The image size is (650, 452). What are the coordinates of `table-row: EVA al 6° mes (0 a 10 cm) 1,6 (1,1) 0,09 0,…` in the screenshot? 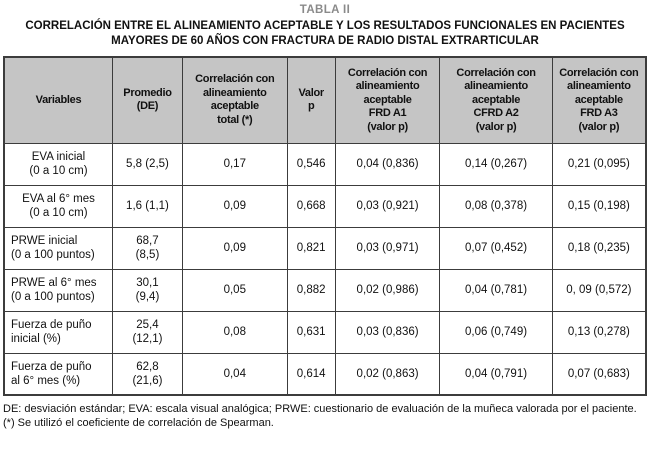 It's located at (325, 206).